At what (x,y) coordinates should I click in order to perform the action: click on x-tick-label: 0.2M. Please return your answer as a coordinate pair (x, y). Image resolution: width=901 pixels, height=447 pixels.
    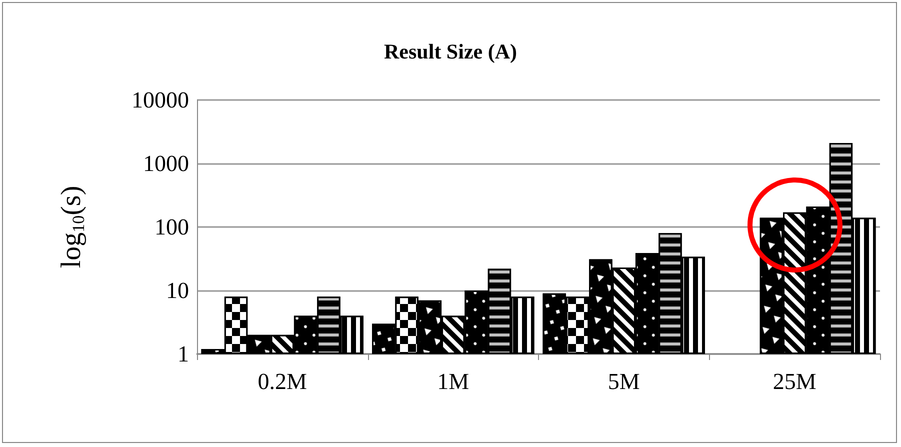
    Looking at the image, I should click on (282, 381).